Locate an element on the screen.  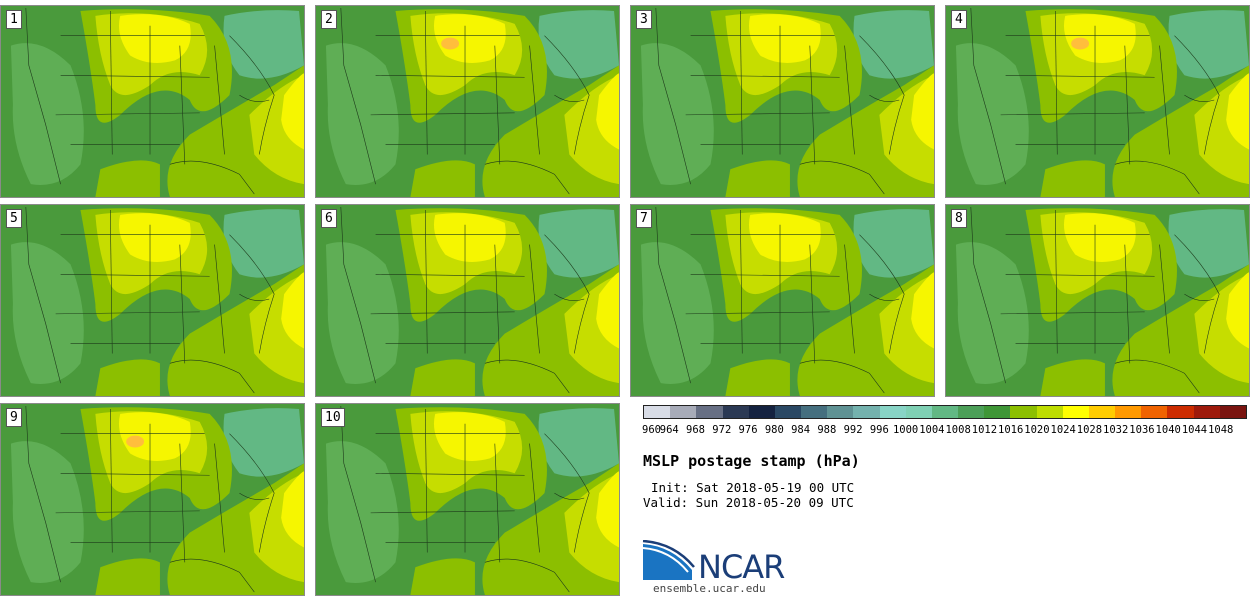
colorbar-tick-label: 1044 is located at coordinates (1194, 430).